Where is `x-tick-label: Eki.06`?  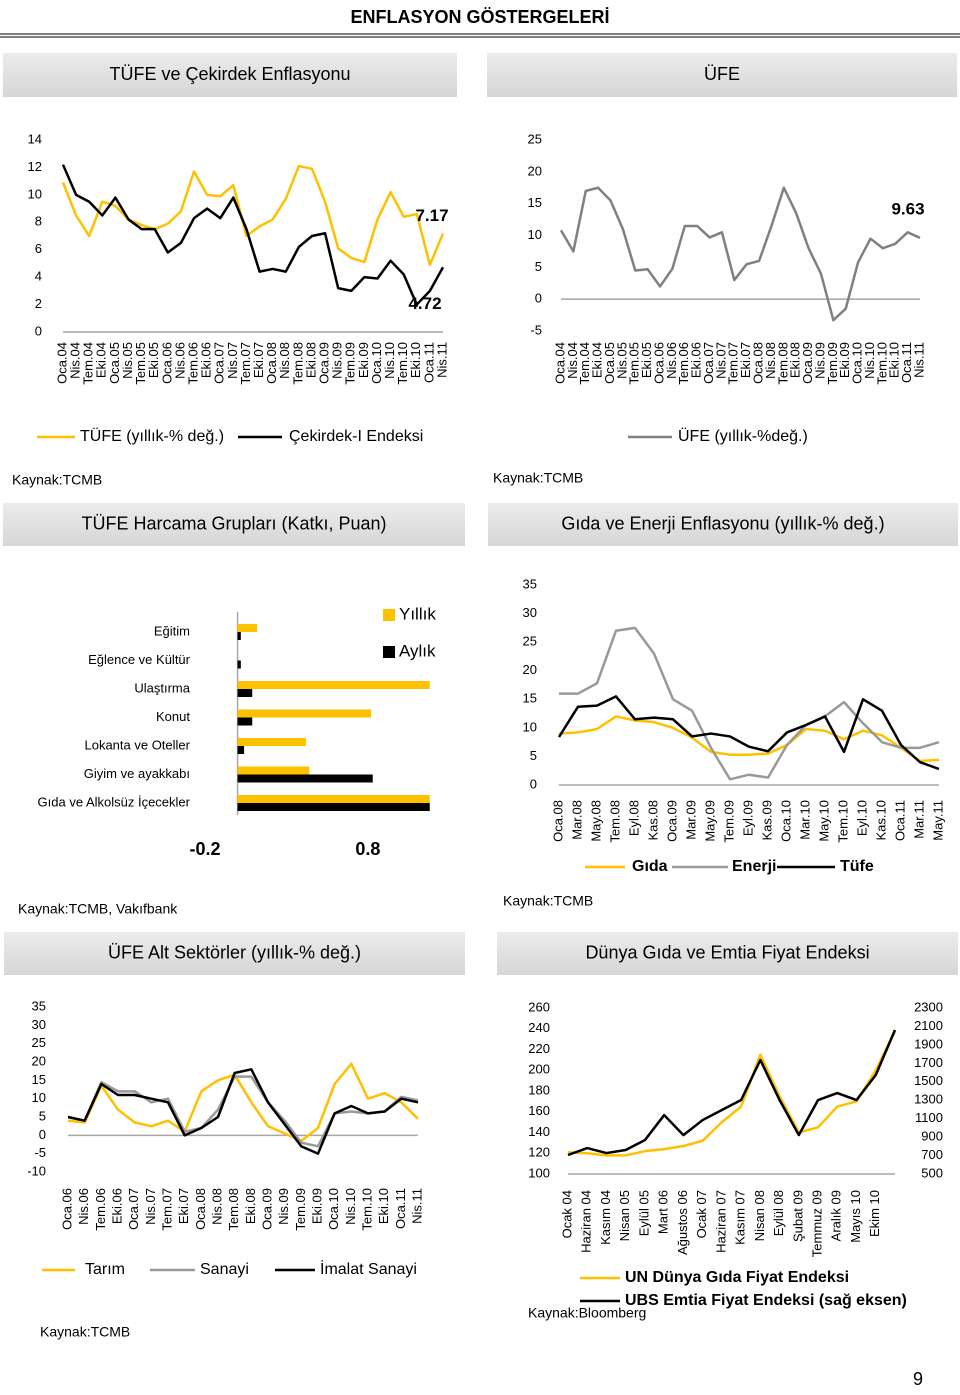 x-tick-label: Eki.06 is located at coordinates (696, 360).